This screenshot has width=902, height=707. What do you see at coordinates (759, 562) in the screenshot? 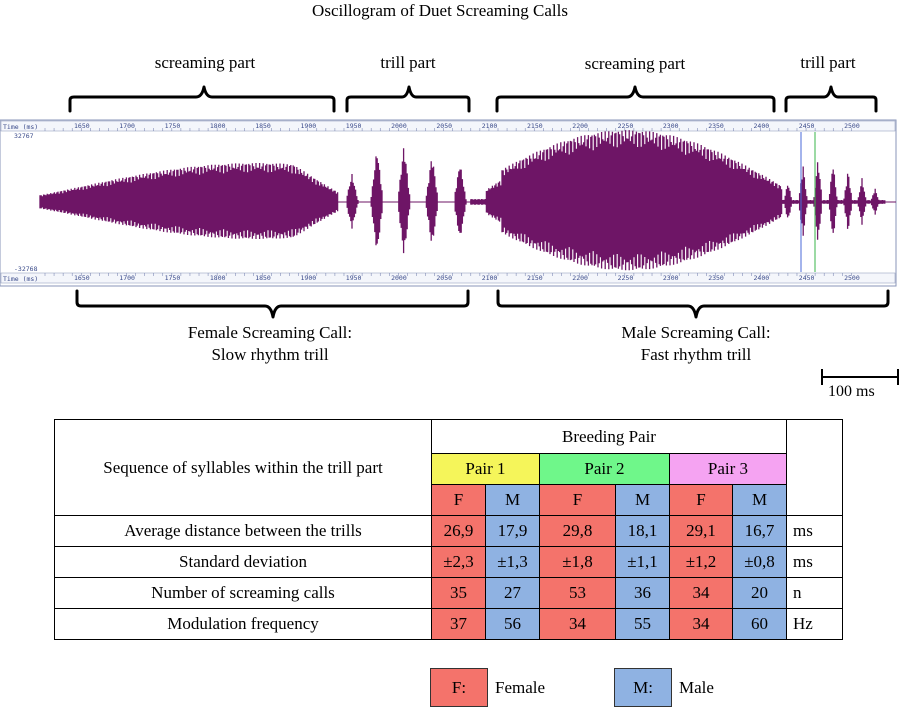
I see `cell-value: ±0,8` at bounding box center [759, 562].